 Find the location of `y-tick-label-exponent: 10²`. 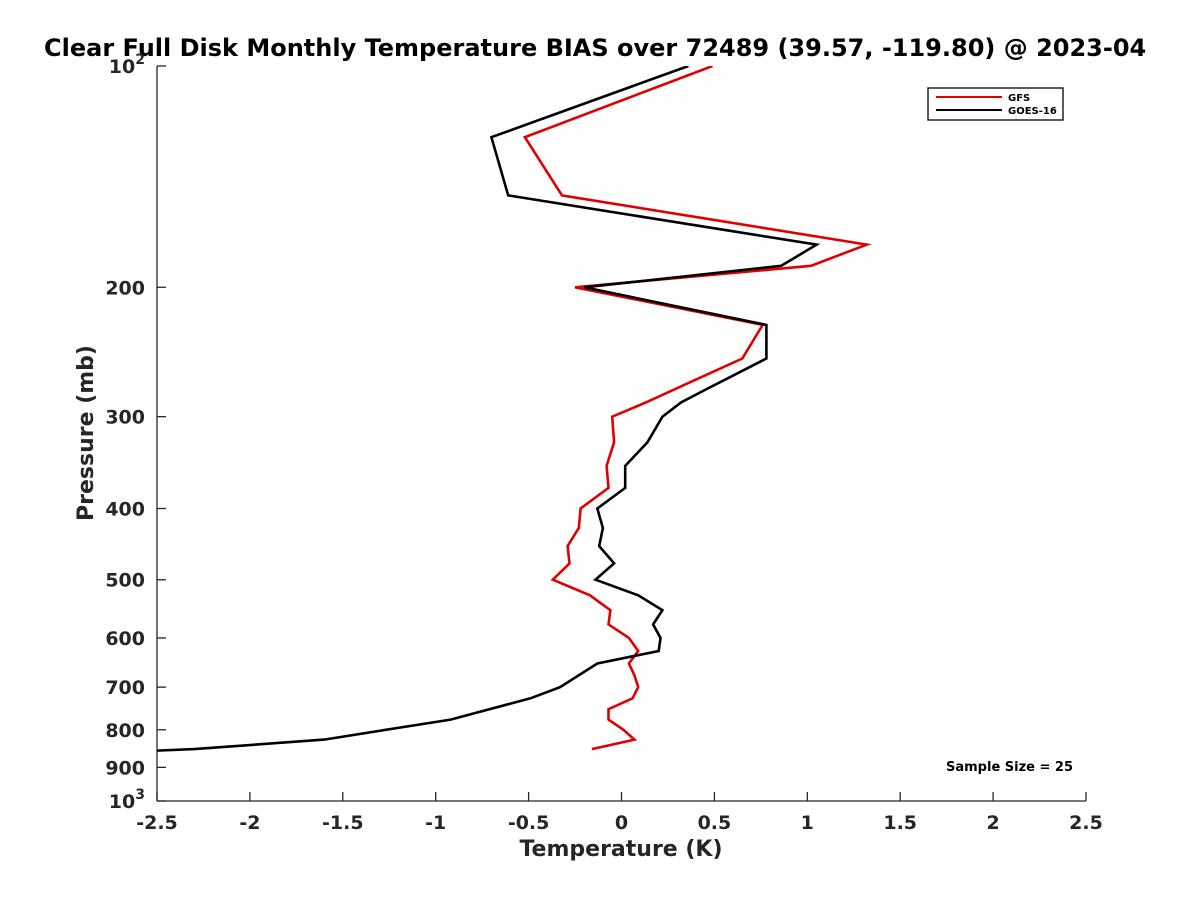

y-tick-label-exponent: 10² is located at coordinates (127, 65).